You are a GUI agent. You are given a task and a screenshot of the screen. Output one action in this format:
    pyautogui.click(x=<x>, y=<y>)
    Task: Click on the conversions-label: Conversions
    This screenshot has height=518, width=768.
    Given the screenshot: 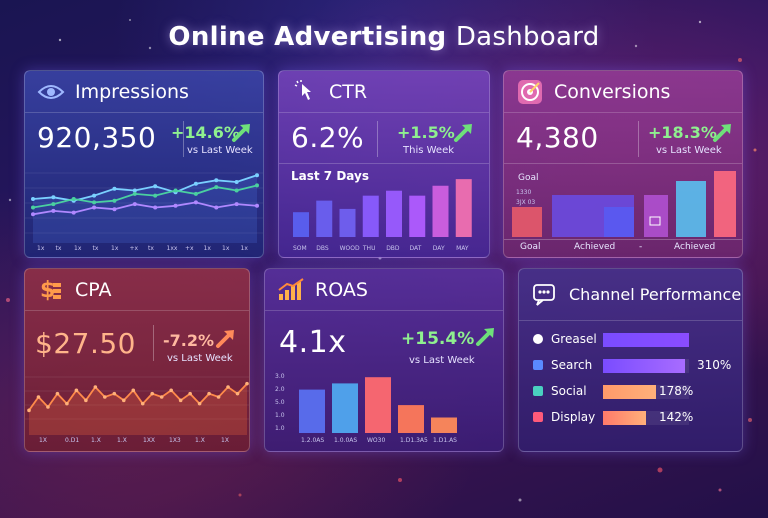 What is the action you would take?
    pyautogui.click(x=612, y=91)
    